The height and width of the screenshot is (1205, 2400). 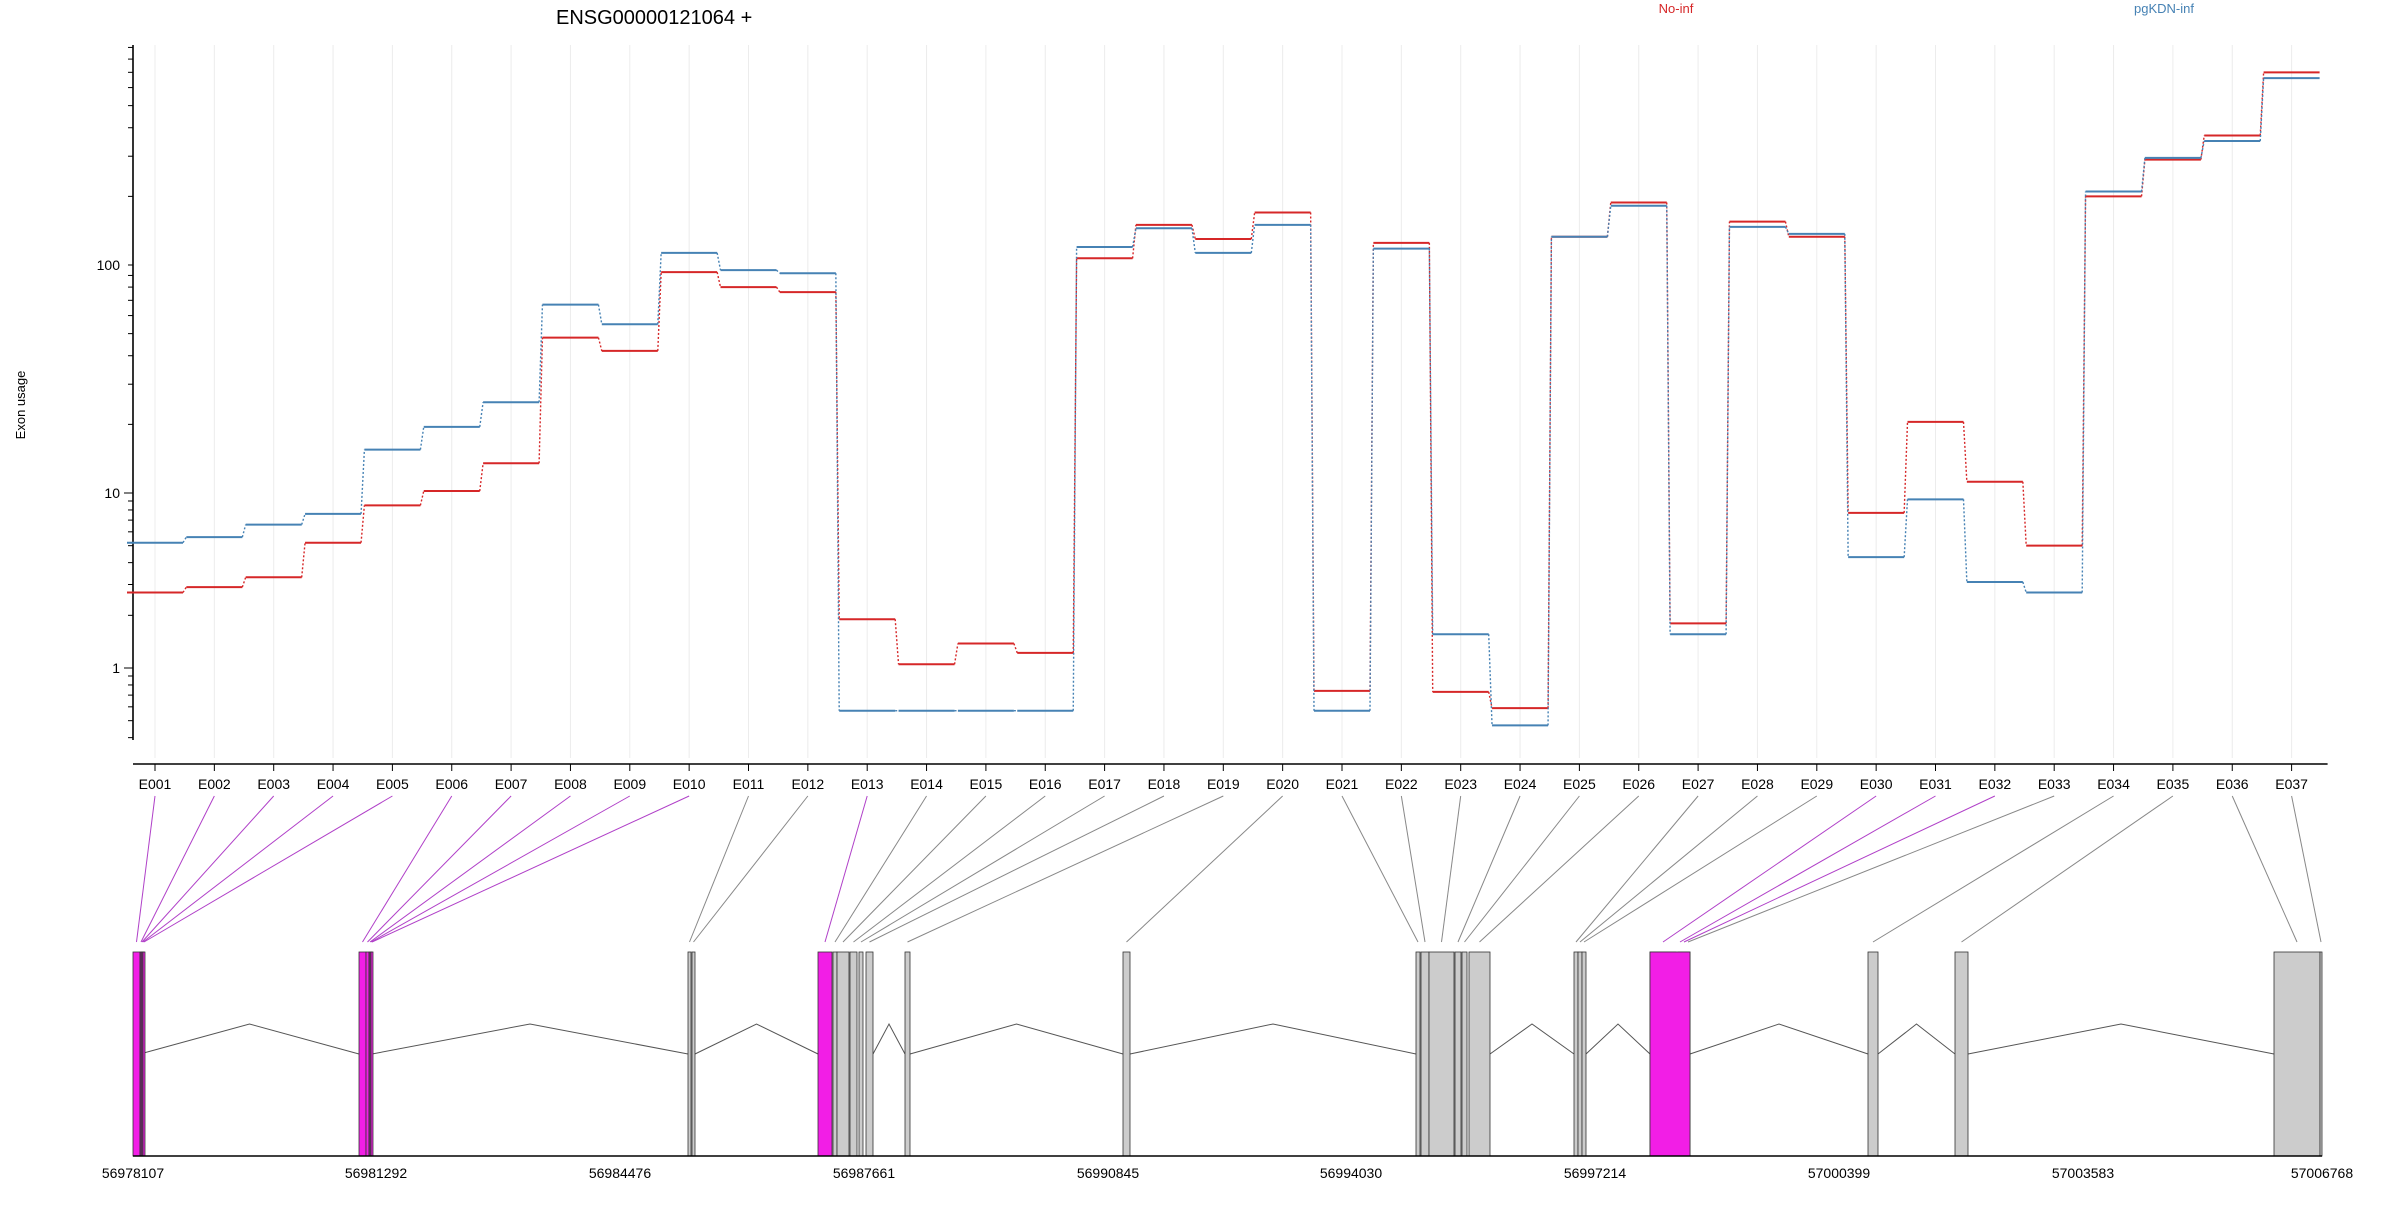 I want to click on exon-block-e013, so click(x=825, y=1054).